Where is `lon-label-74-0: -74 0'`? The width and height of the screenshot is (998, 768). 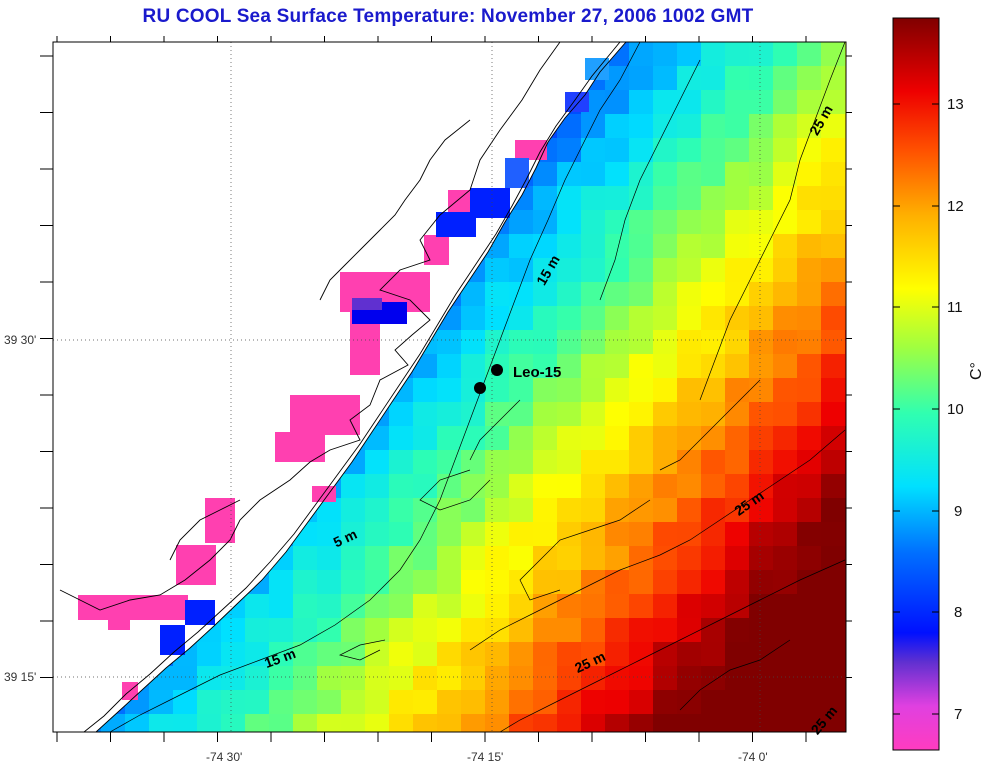
lon-label-74-0: -74 0' is located at coordinates (753, 757).